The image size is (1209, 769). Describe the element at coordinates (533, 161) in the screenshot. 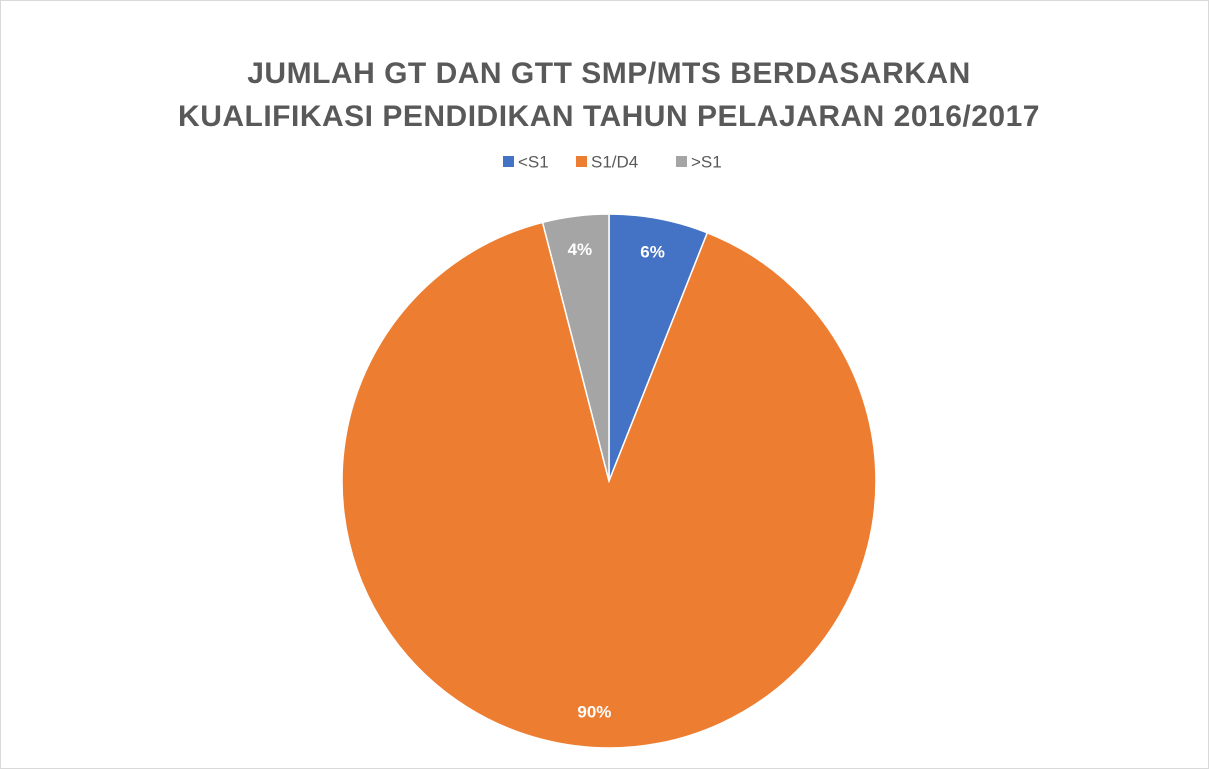

I see `legend-label: <S1` at that location.